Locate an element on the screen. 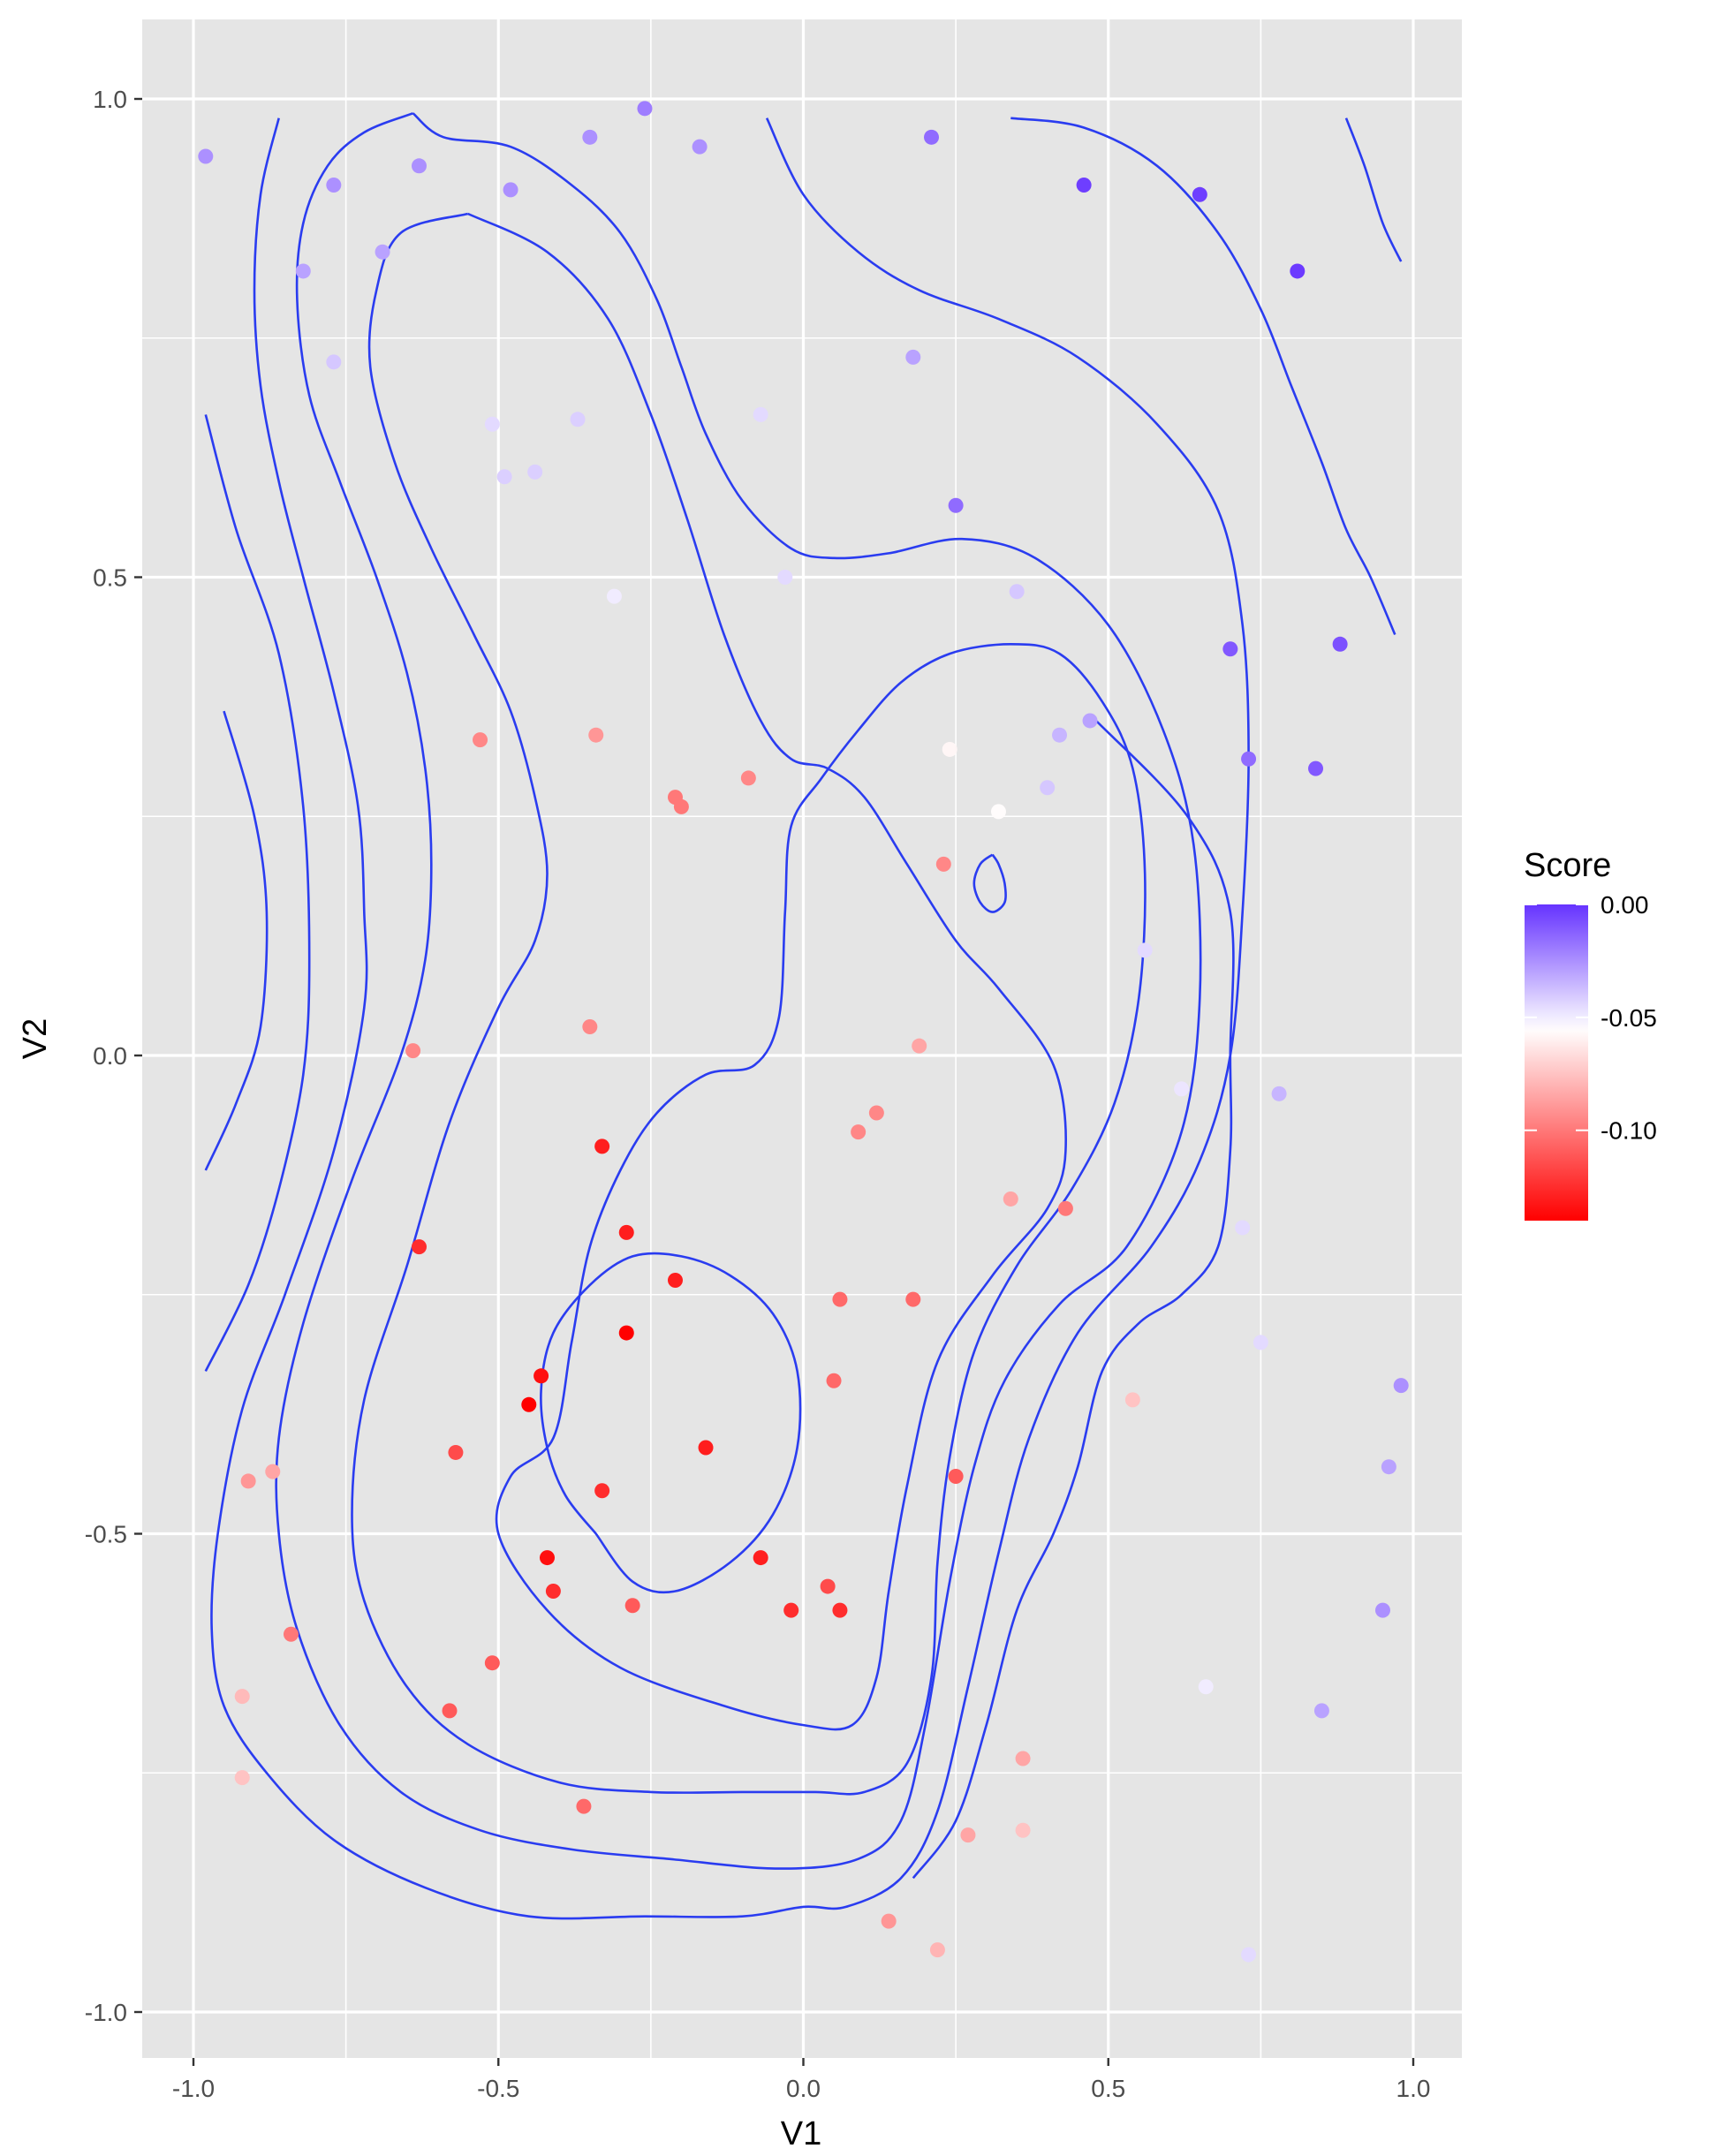 This screenshot has height=2156, width=1718. legend-break-label: -0.10 is located at coordinates (1629, 1131).